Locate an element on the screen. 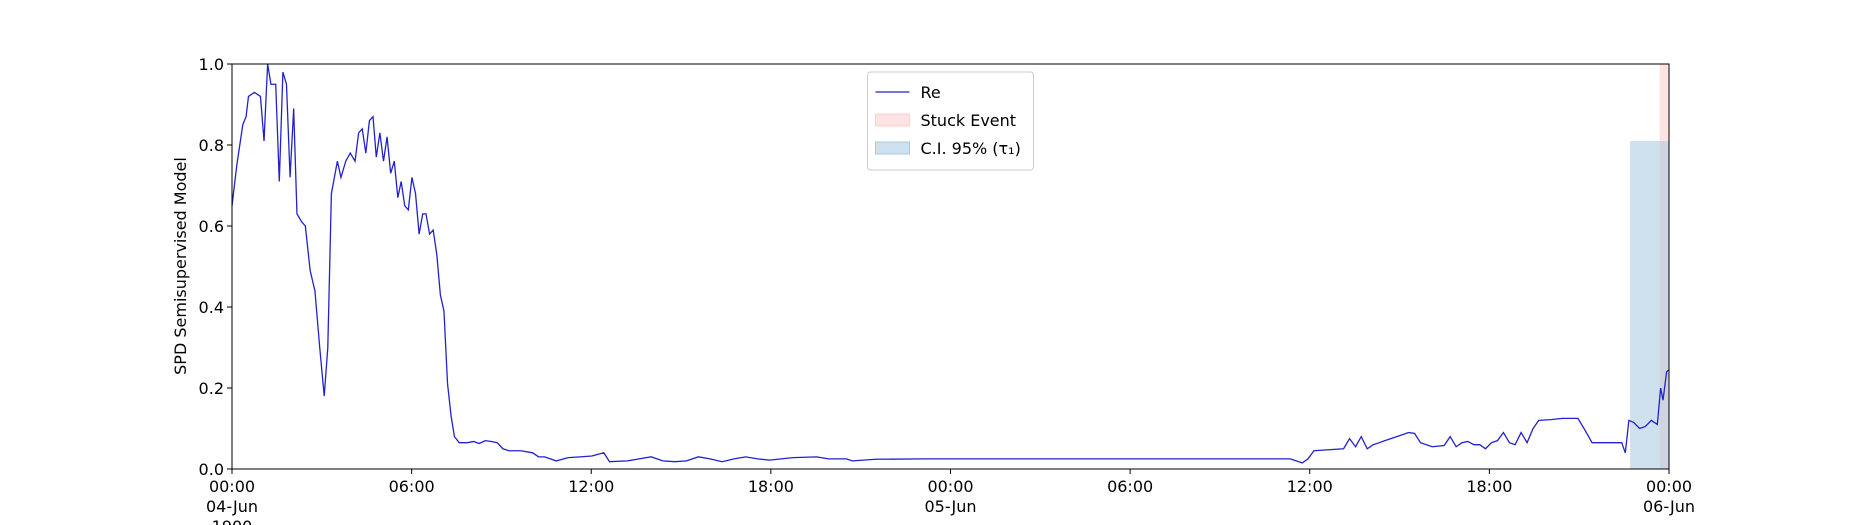  y-axis-label: SPD Semisupervised Model is located at coordinates (180, 266).